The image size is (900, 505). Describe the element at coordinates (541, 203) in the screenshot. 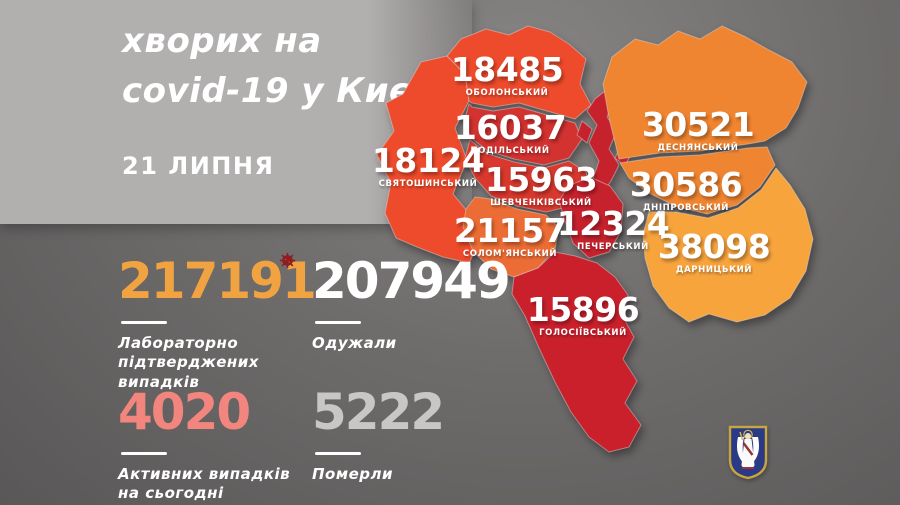

I see `district-name: ШЕВЧЕНКІВСЬКИЙ` at that location.